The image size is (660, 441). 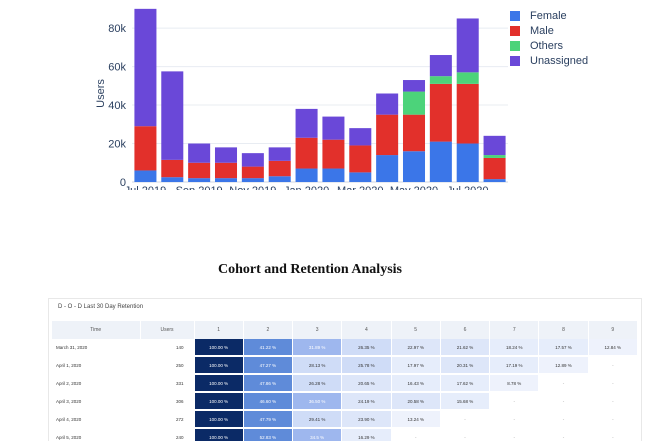 I want to click on legend-label-unassigned: Unassigned, so click(x=559, y=60).